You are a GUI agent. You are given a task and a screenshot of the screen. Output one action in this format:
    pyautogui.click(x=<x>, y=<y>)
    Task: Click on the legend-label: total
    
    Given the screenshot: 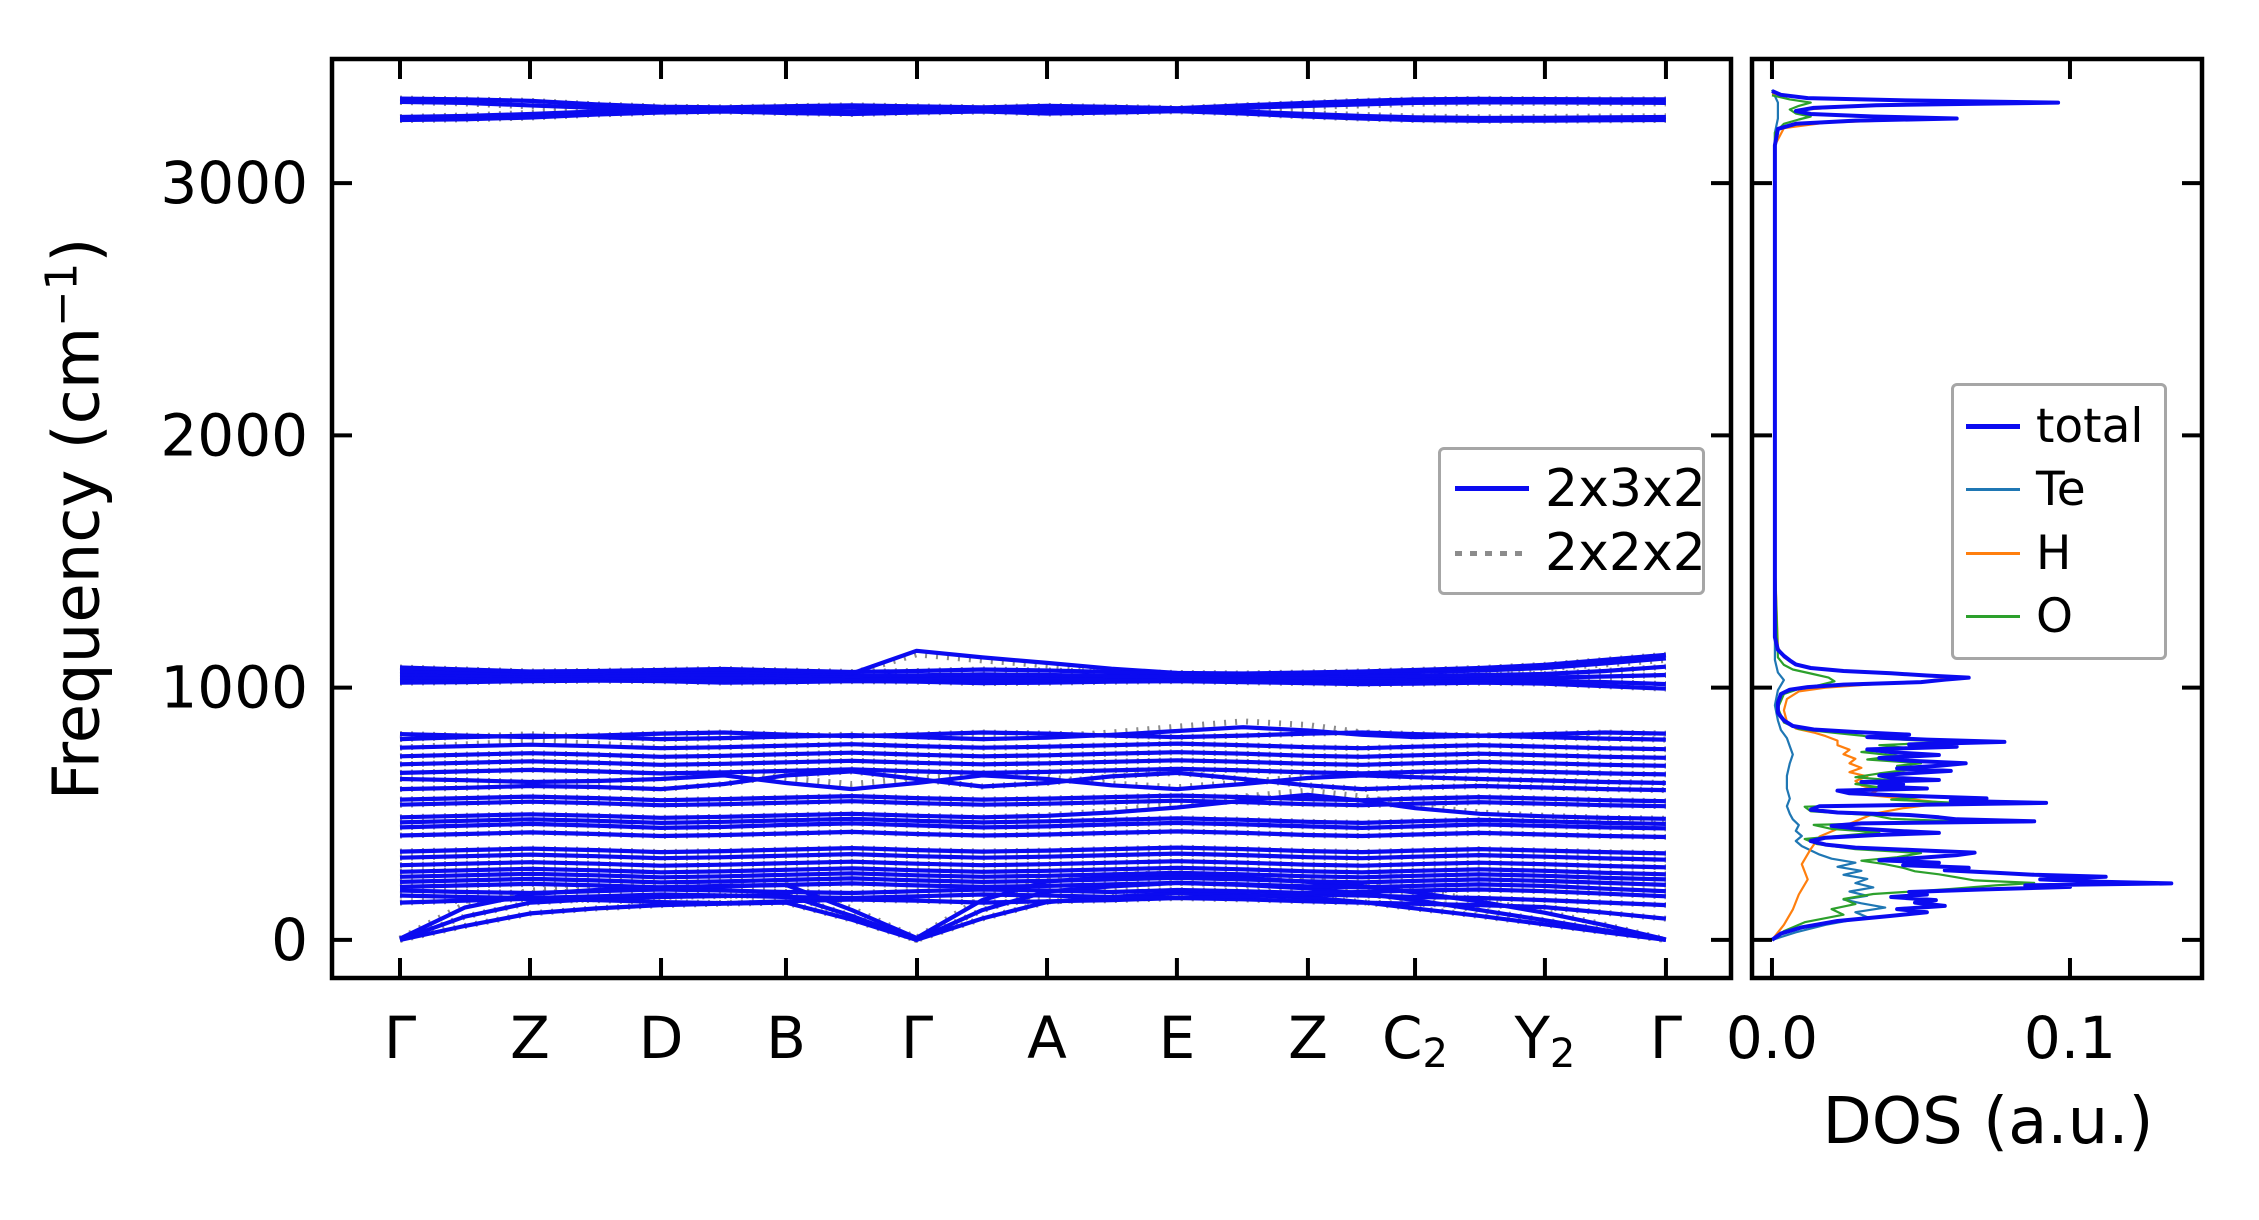 What is the action you would take?
    pyautogui.click(x=2090, y=426)
    